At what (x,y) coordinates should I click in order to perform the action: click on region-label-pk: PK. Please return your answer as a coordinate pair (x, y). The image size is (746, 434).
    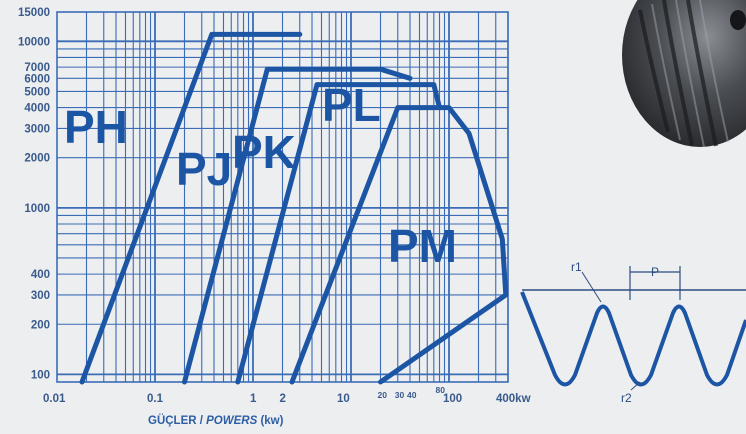
    Looking at the image, I should click on (264, 152).